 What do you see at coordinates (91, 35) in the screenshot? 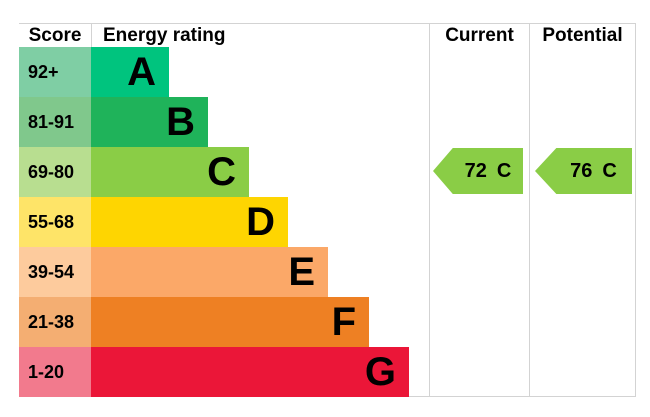
I see `score-header-divider` at bounding box center [91, 35].